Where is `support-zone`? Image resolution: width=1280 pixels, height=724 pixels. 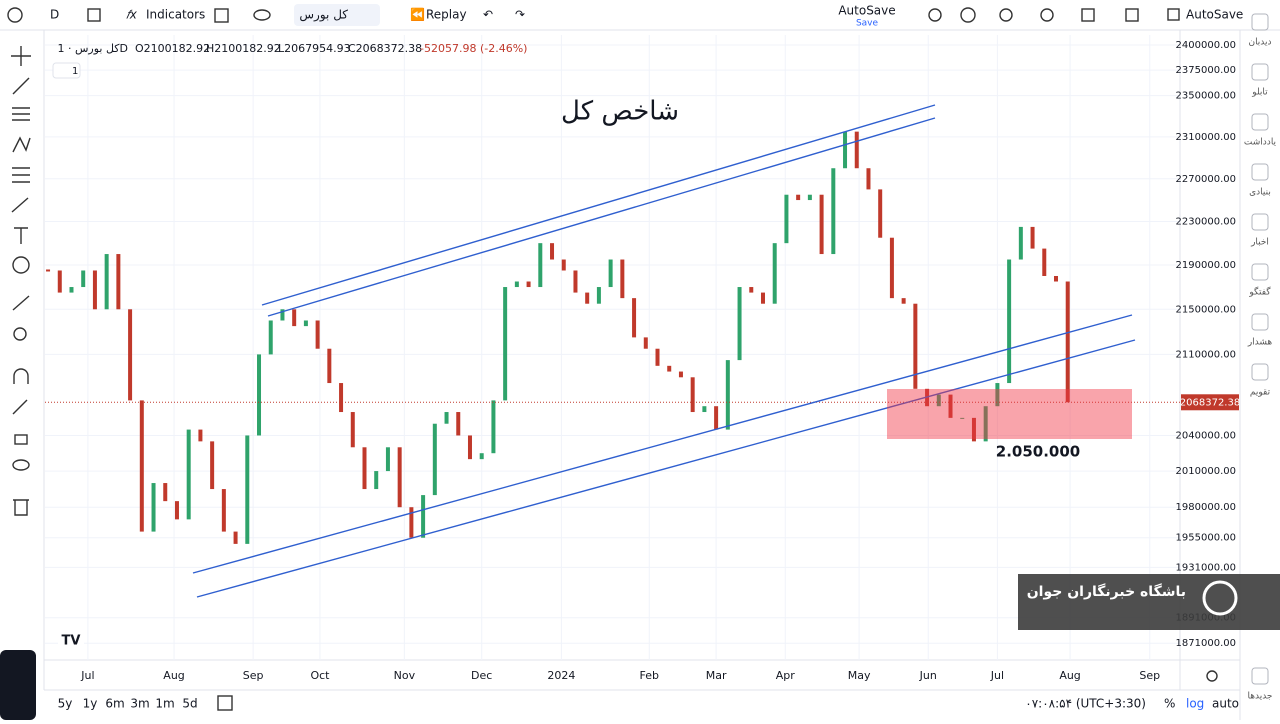 support-zone is located at coordinates (1009, 414).